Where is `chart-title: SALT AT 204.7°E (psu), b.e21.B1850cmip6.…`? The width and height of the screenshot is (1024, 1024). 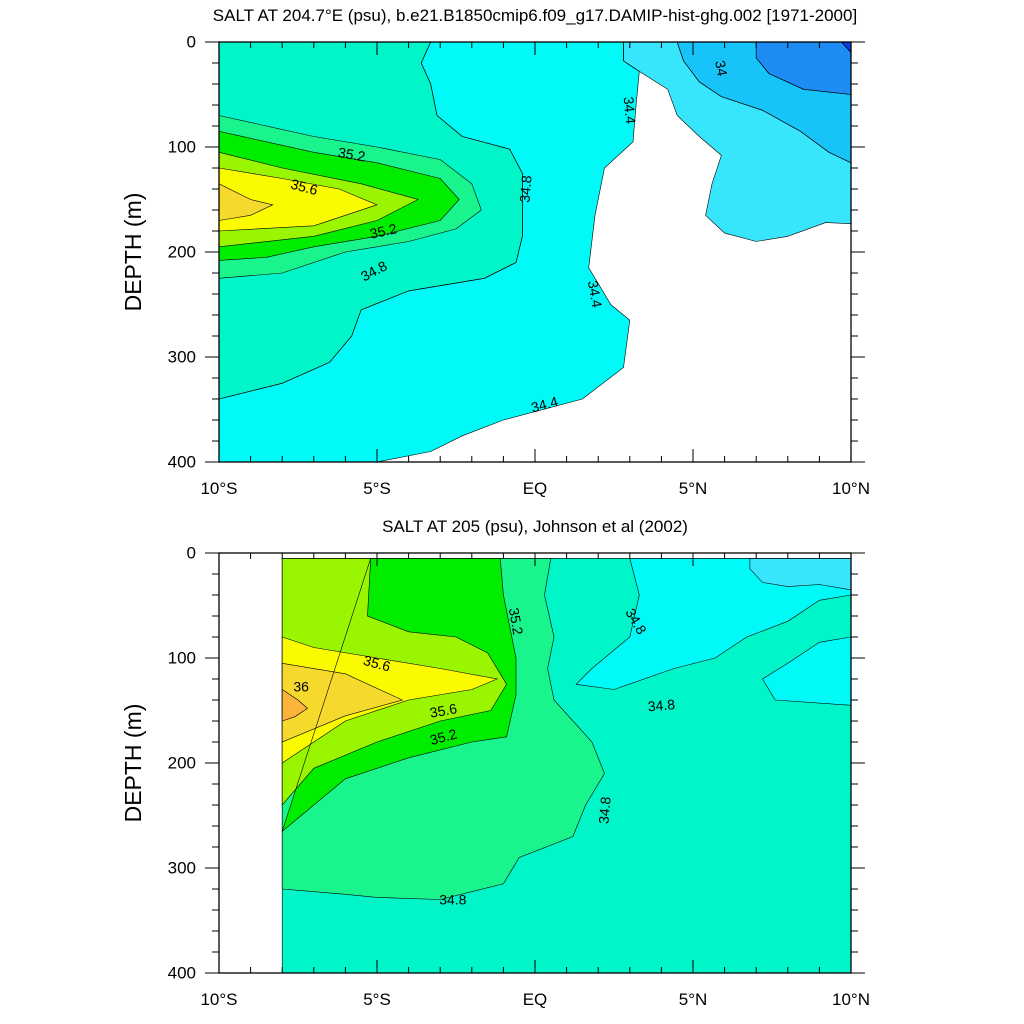
chart-title: SALT AT 204.7°E (psu), b.e21.B1850cmip6.… is located at coordinates (535, 15).